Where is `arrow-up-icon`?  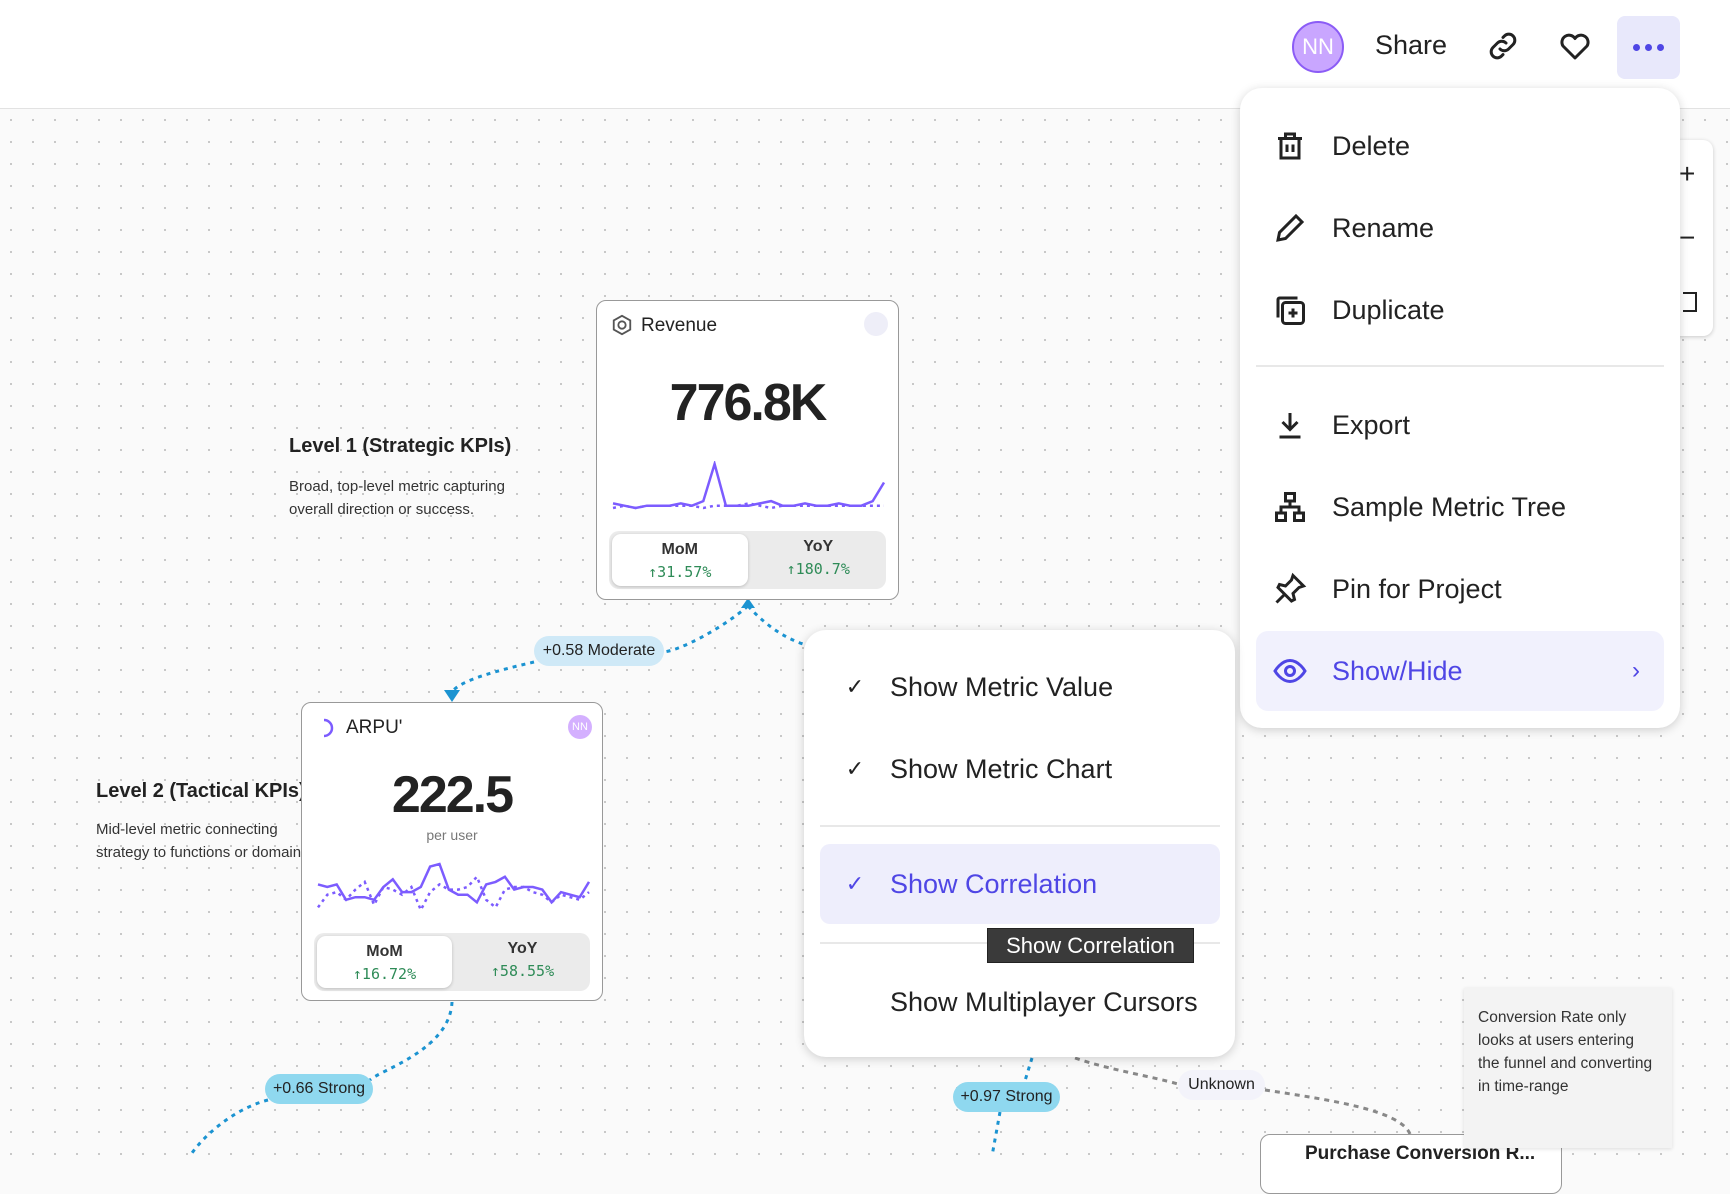 arrow-up-icon is located at coordinates (748, 603).